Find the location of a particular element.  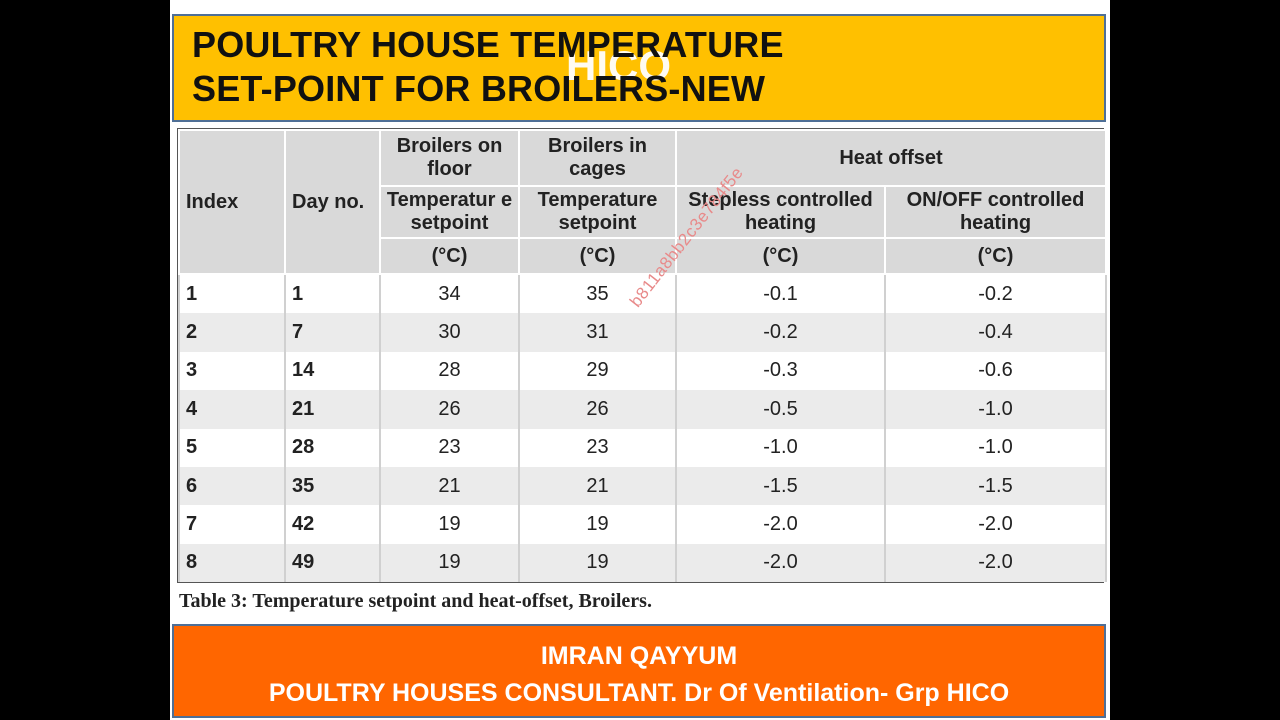

header-floor-group: Broilers on floor is located at coordinates (449, 158).